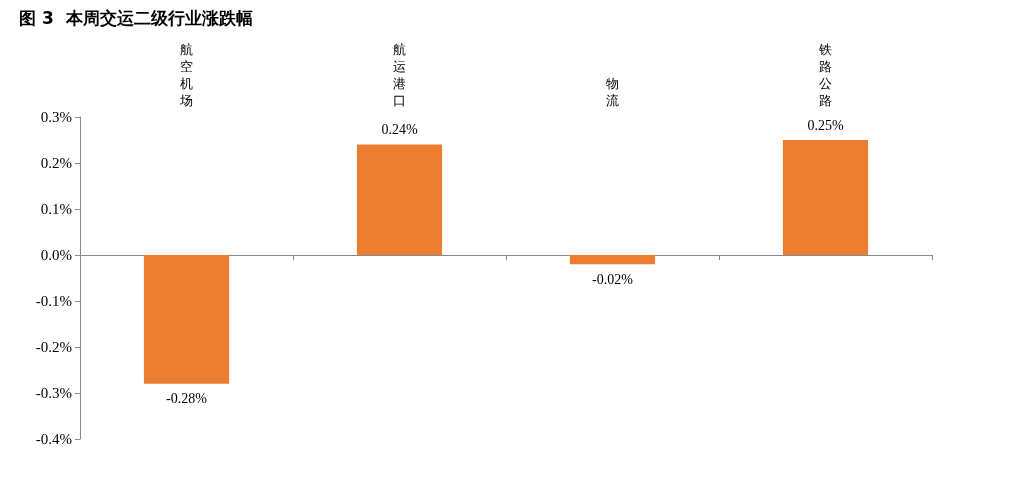  What do you see at coordinates (825, 75) in the screenshot?
I see `x-tick-label: 铁路公路` at bounding box center [825, 75].